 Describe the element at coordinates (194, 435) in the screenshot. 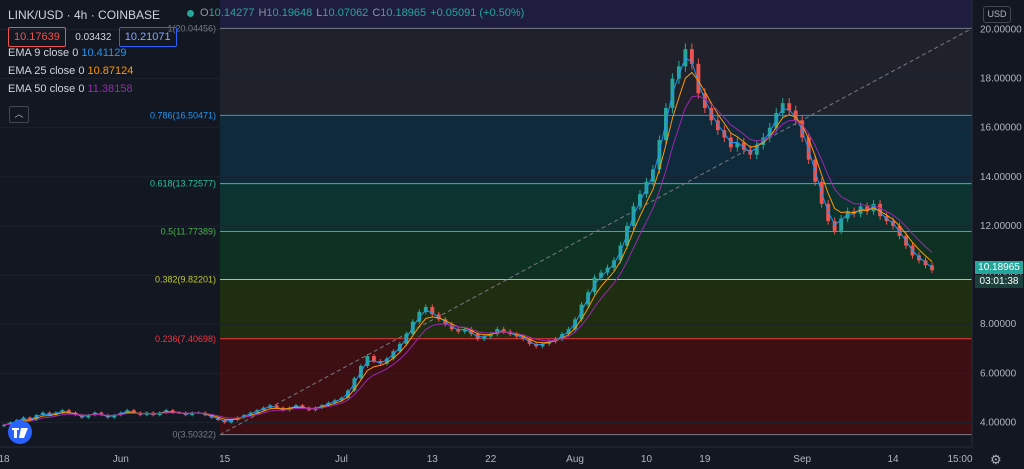

I see `fib-label: 0(3.50322)` at that location.